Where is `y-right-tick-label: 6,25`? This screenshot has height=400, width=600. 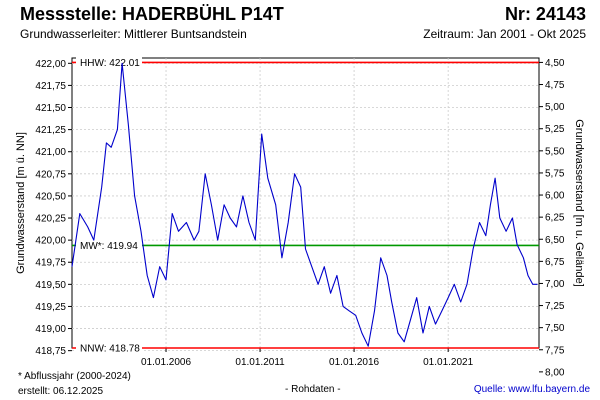
y-right-tick-label: 6,25 is located at coordinates (555, 218).